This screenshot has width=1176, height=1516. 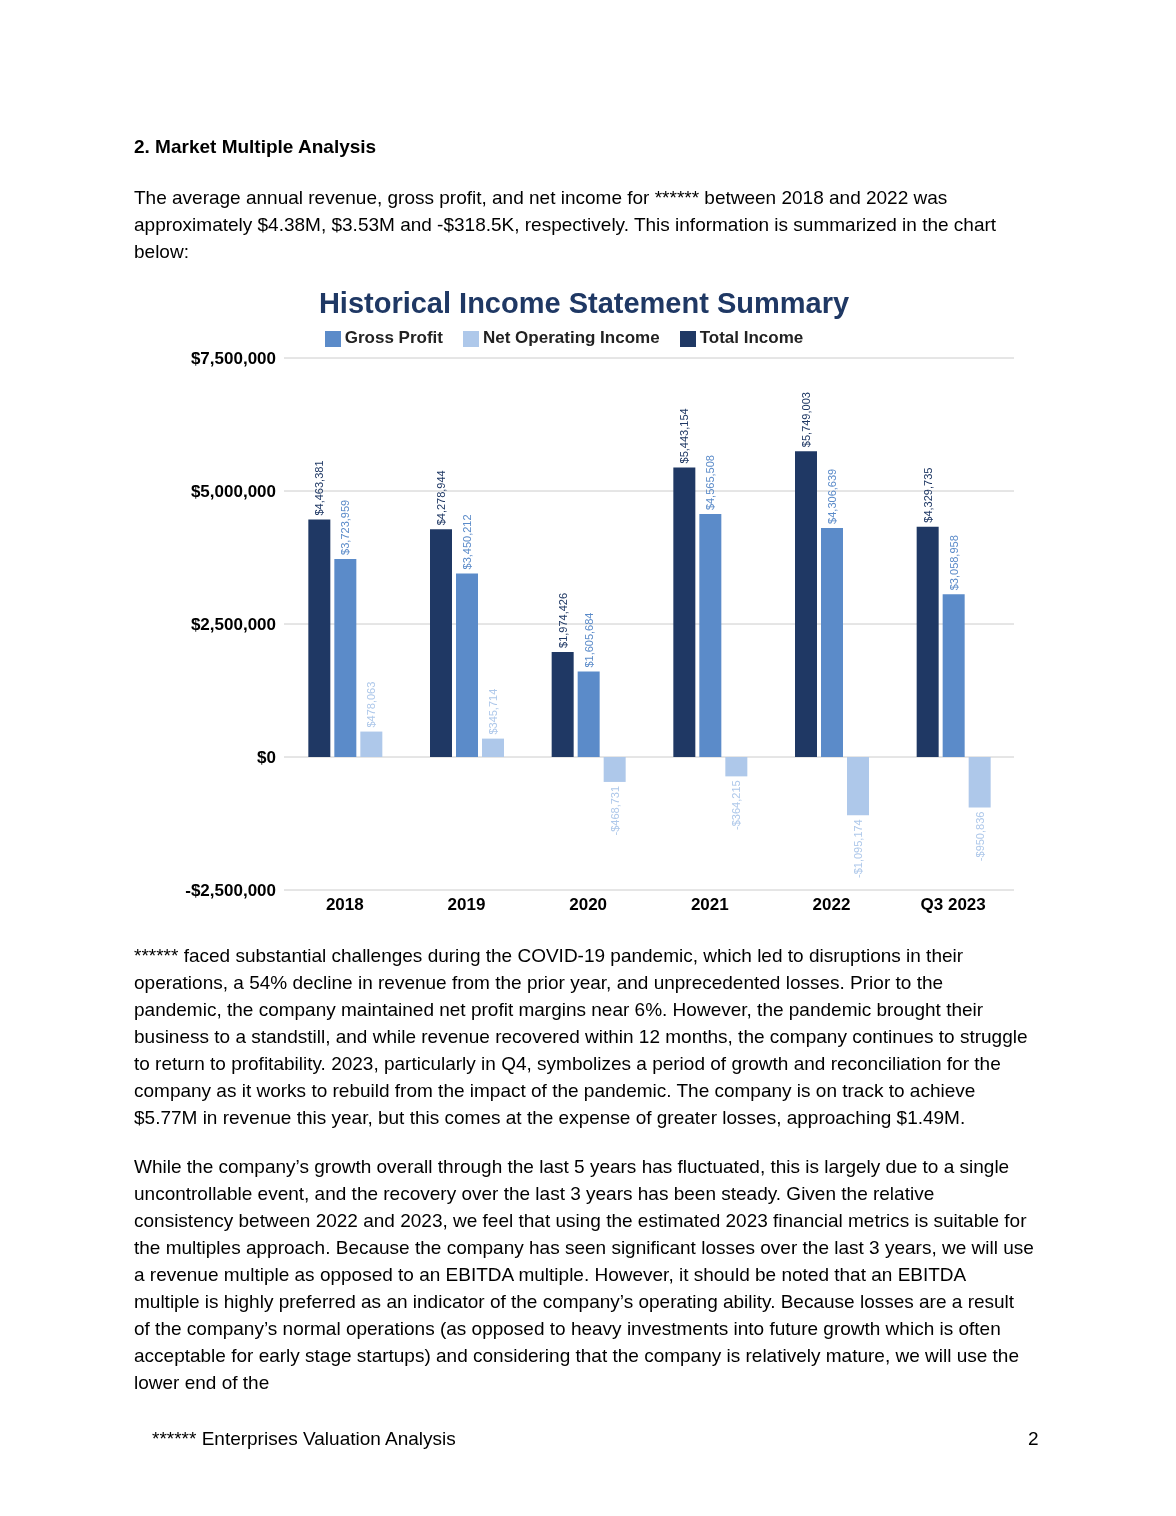 I want to click on data-label: -$950,836, so click(x=979, y=836).